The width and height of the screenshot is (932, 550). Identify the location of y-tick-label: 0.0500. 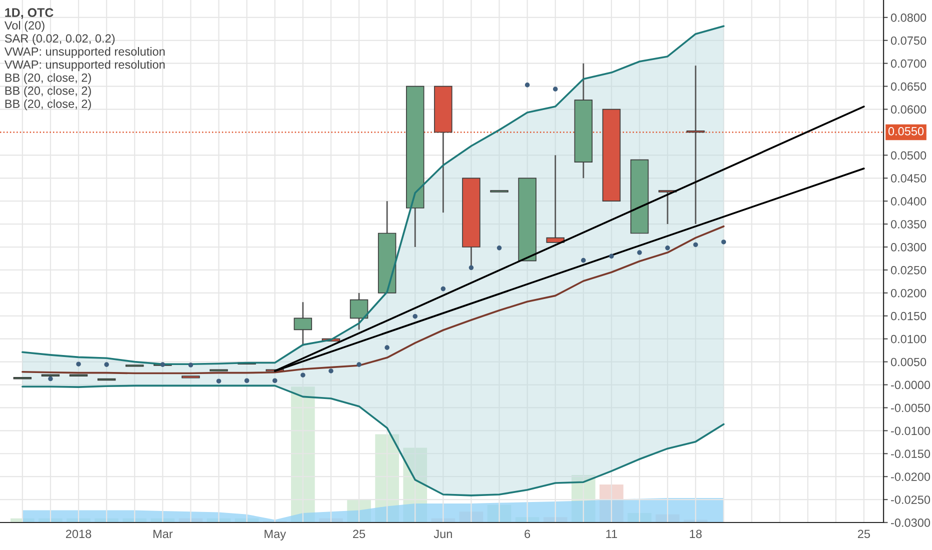
(908, 155).